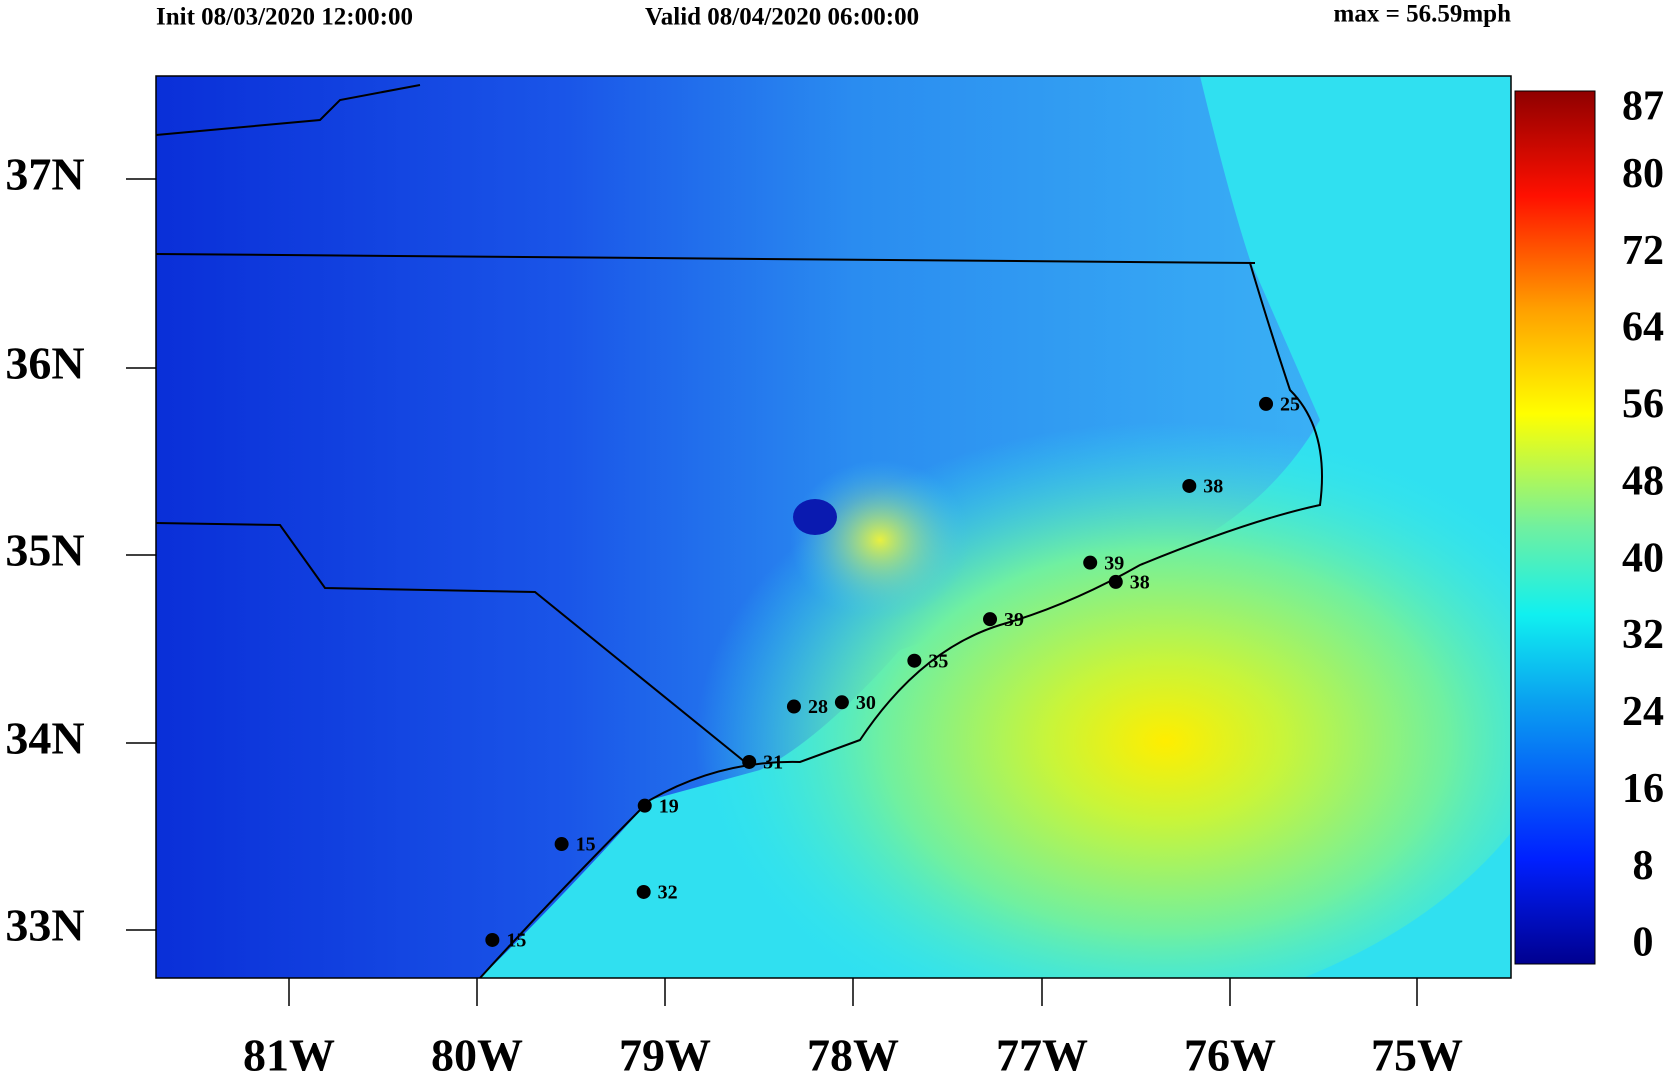 This screenshot has width=1671, height=1084. Describe the element at coordinates (668, 893) in the screenshot. I see `station-value: 32` at that location.